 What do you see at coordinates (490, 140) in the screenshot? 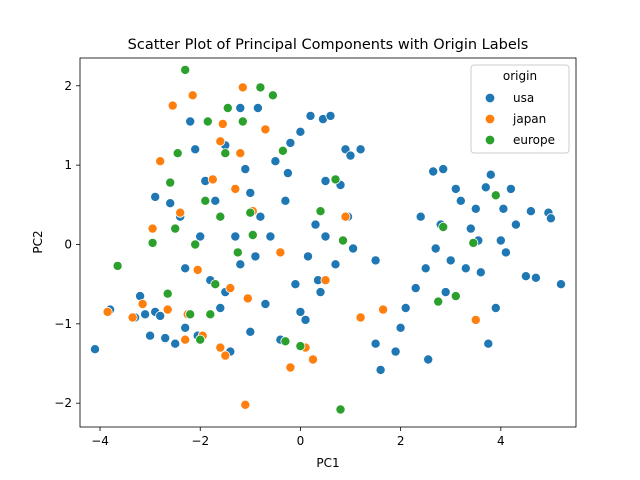
I see `legend-marker-europe` at bounding box center [490, 140].